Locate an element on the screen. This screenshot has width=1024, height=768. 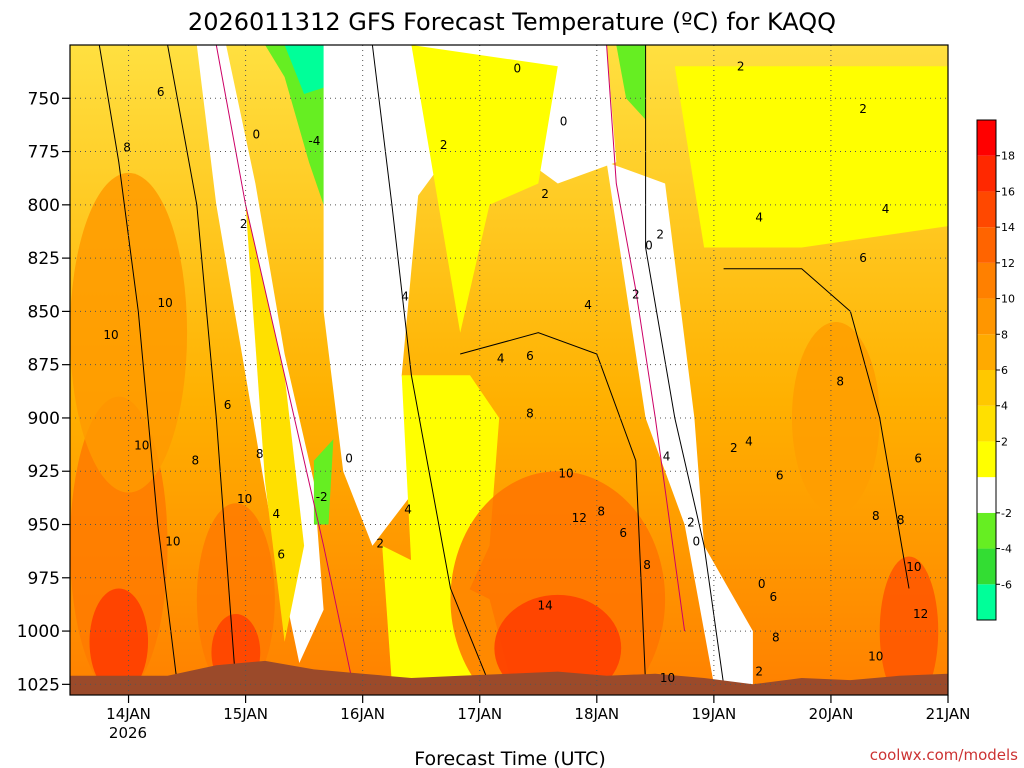
region-minus2-b is located at coordinates (631, 82).